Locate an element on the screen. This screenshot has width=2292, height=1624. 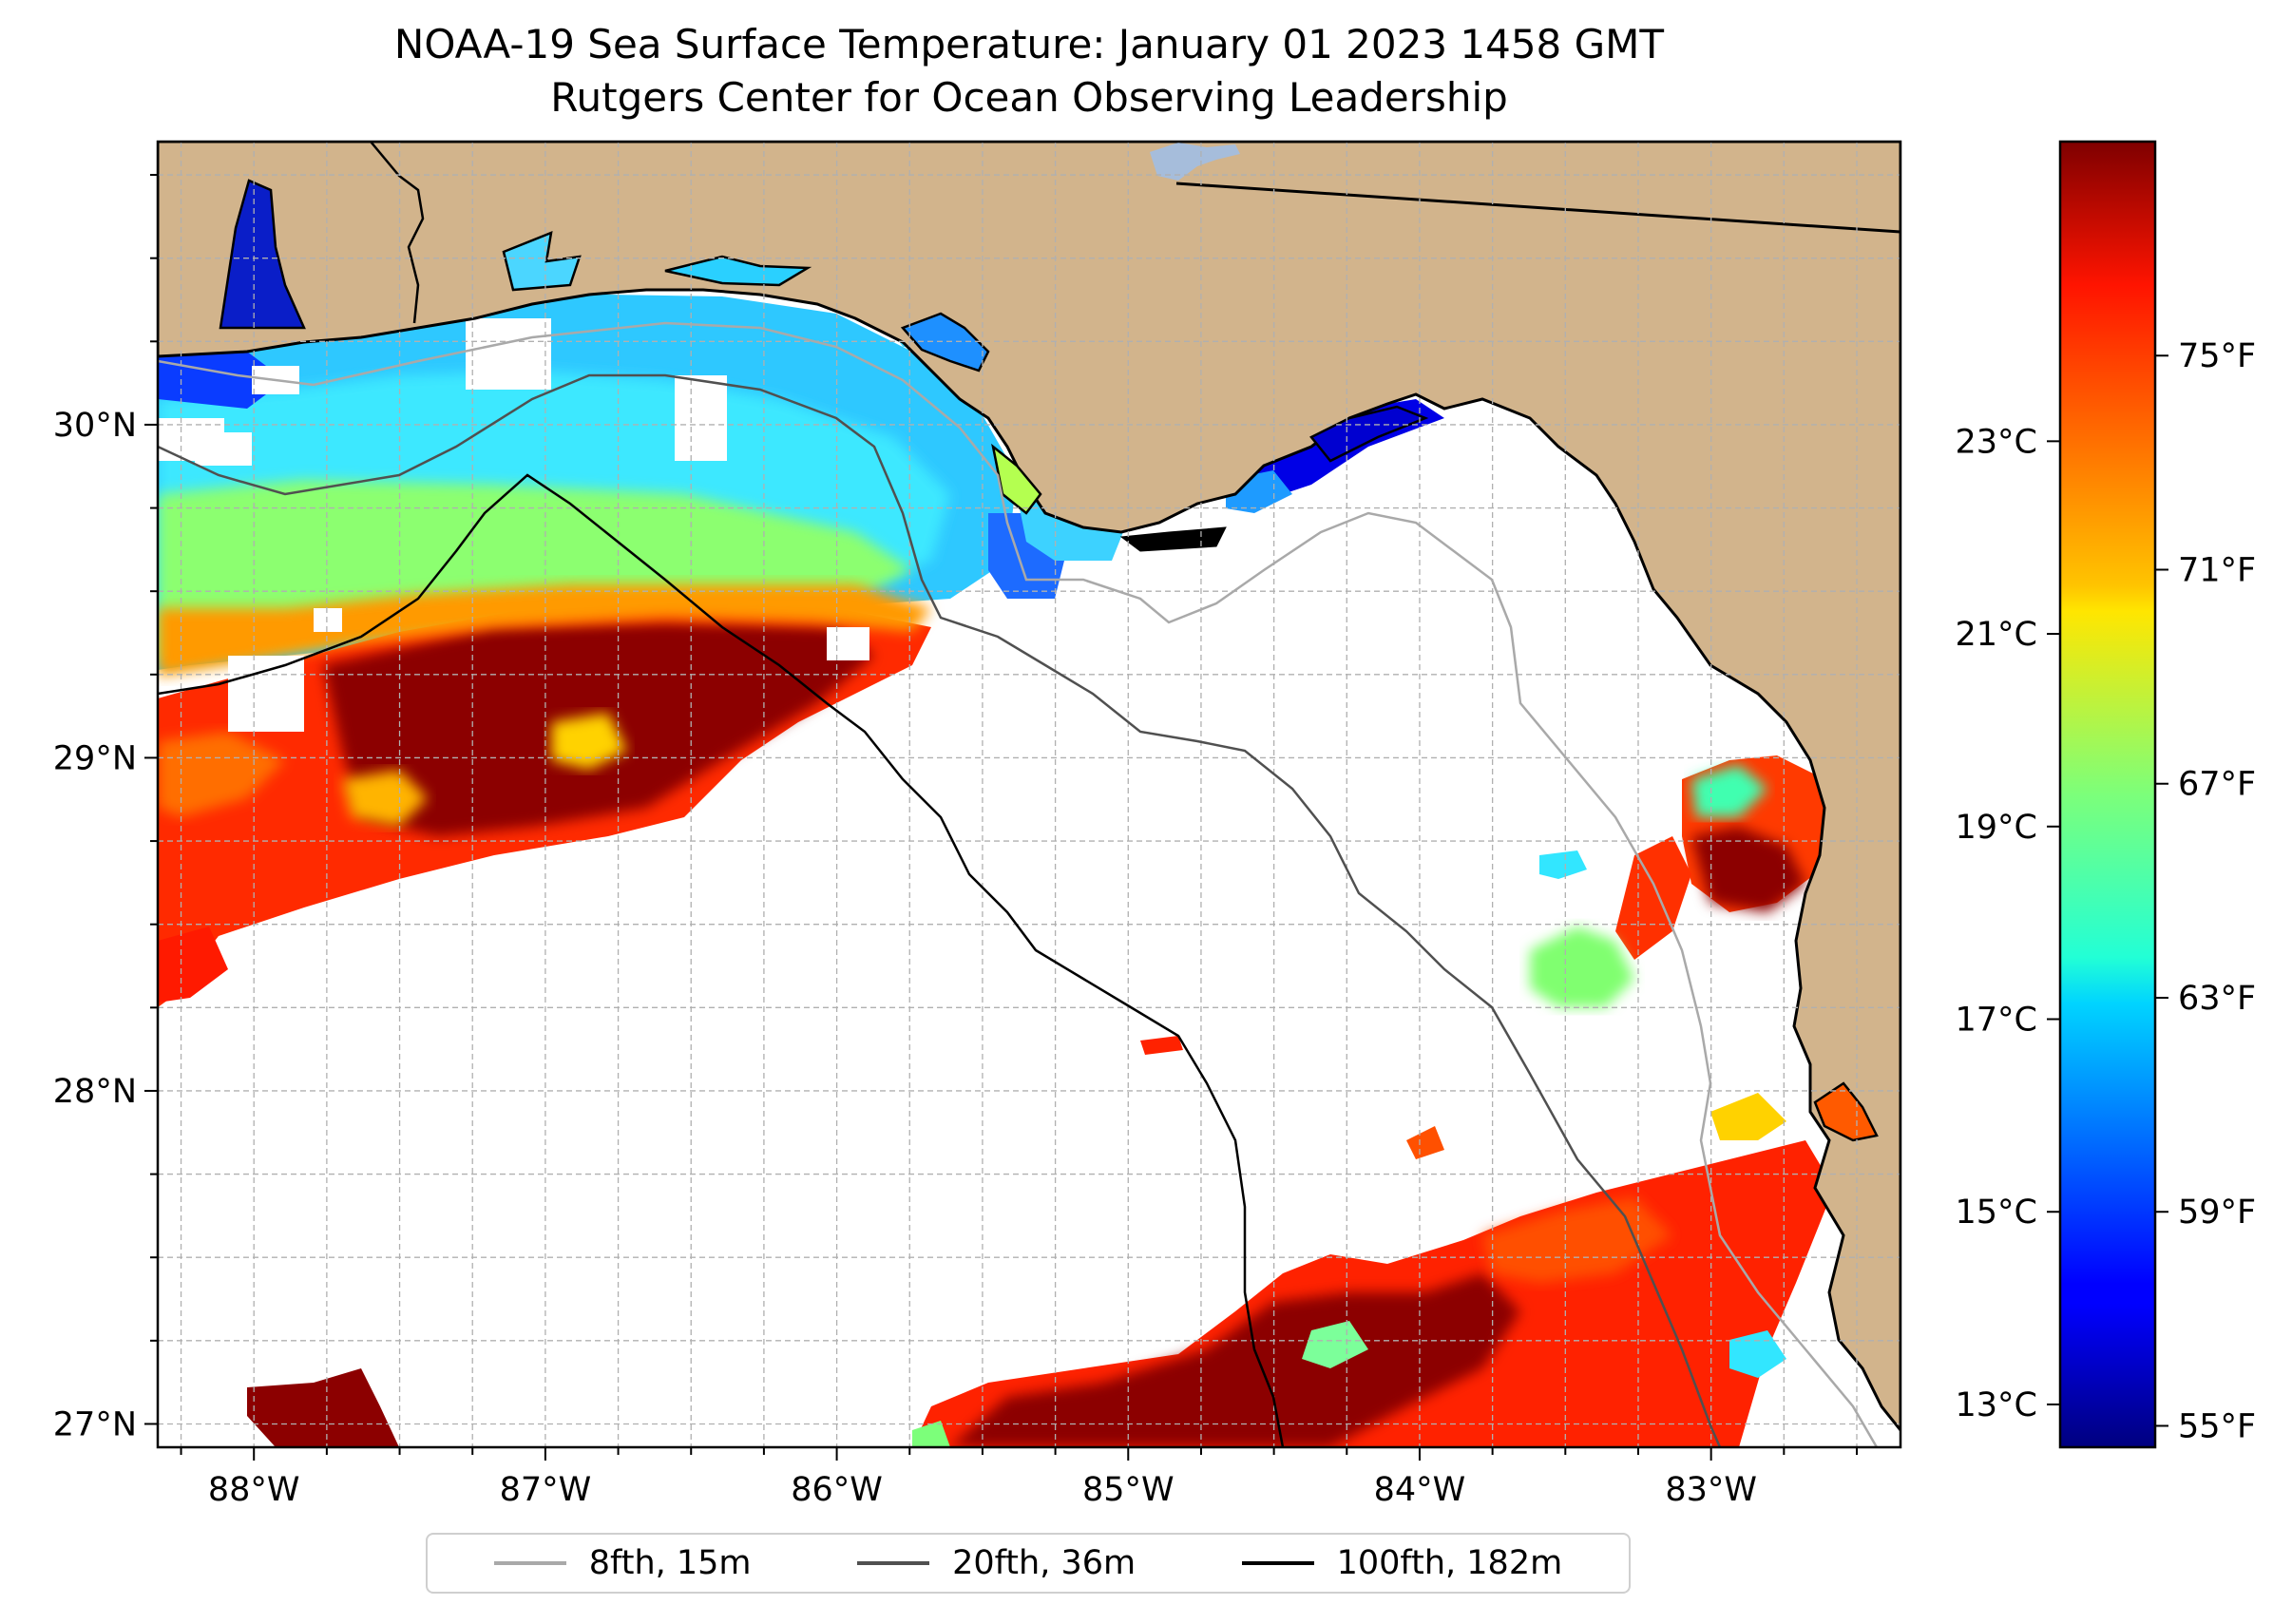
colorbar-c-label: 23°C is located at coordinates (1996, 442).